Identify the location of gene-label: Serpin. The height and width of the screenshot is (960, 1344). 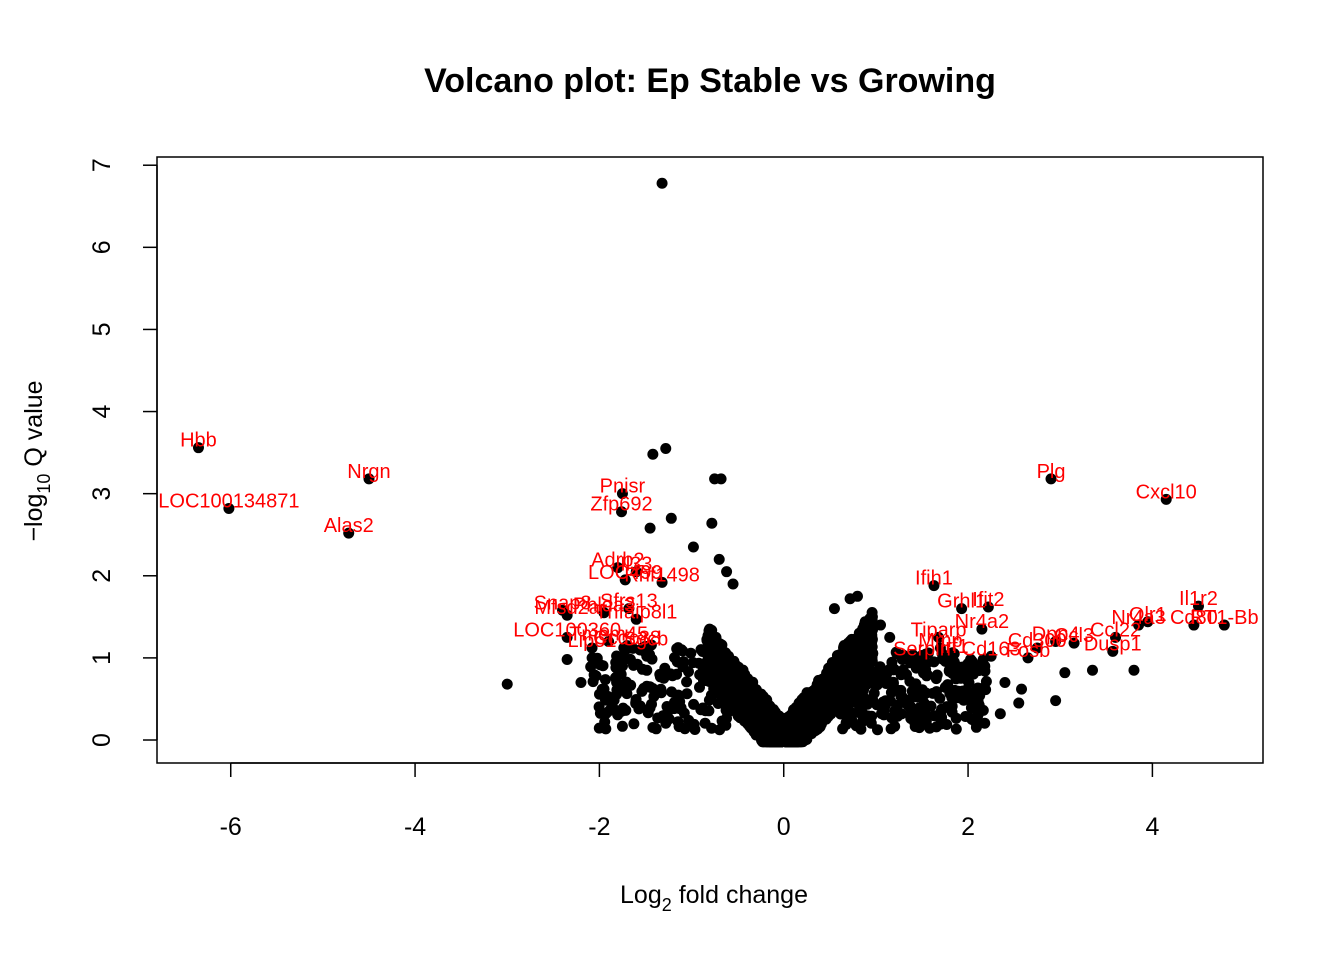
(922, 649).